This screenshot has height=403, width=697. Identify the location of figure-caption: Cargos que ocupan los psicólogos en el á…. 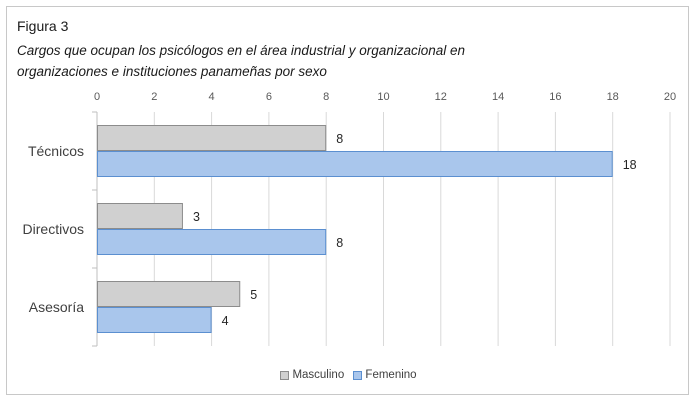
(241, 61).